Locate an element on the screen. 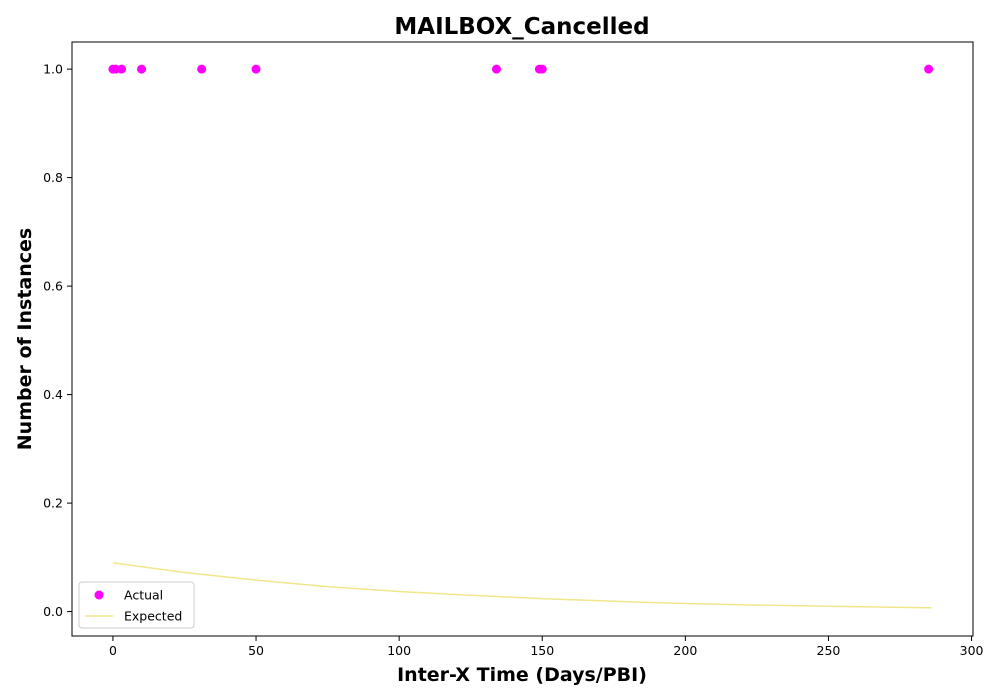 The width and height of the screenshot is (1000, 700). legend: Actual Expected is located at coordinates (136, 605).